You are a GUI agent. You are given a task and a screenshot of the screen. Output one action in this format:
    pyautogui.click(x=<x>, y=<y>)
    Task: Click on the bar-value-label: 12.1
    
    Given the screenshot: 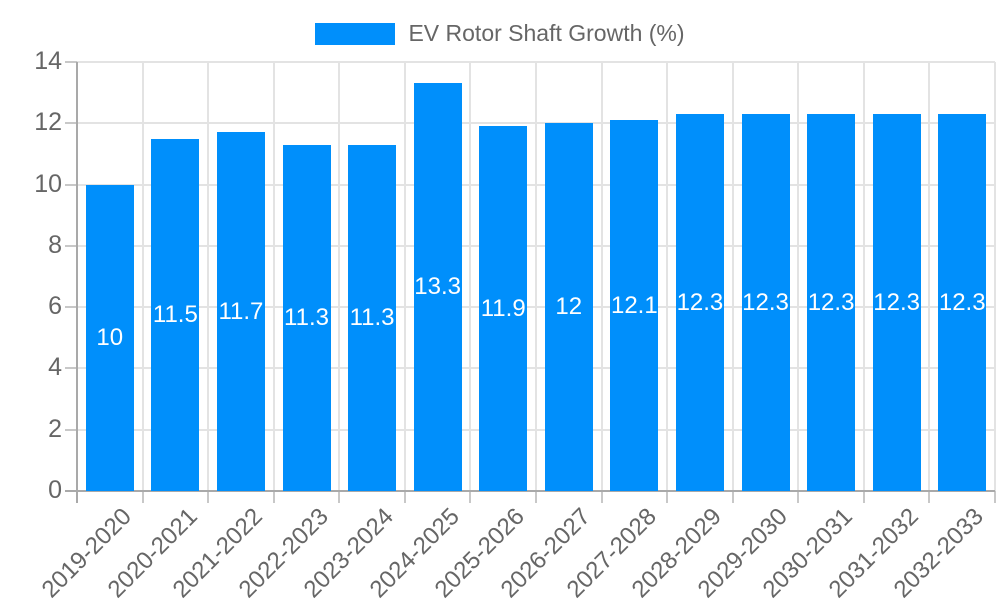 What is the action you would take?
    pyautogui.click(x=634, y=305)
    